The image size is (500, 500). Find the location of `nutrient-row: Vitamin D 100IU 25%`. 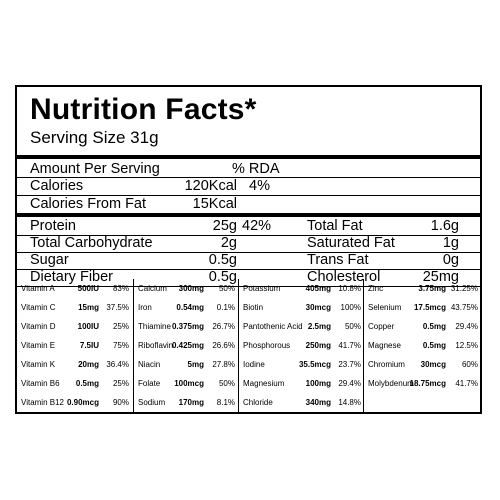

nutrient-row: Vitamin D 100IU 25% is located at coordinates (75, 326).